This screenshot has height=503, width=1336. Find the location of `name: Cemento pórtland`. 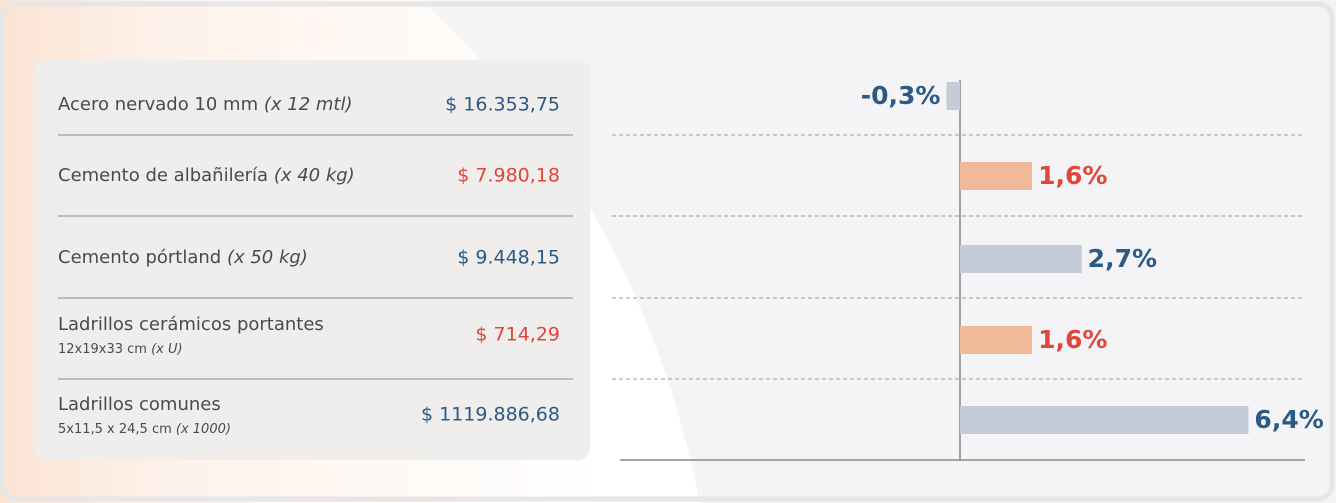

name: Cemento pórtland is located at coordinates (142, 257).